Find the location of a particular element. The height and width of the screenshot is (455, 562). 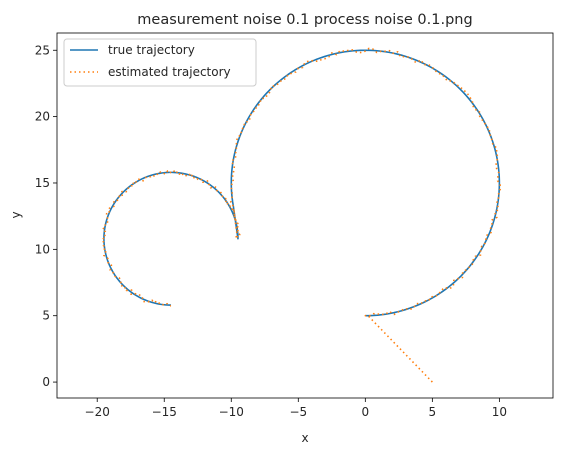

y-tick-label: 5 is located at coordinates (46, 316).